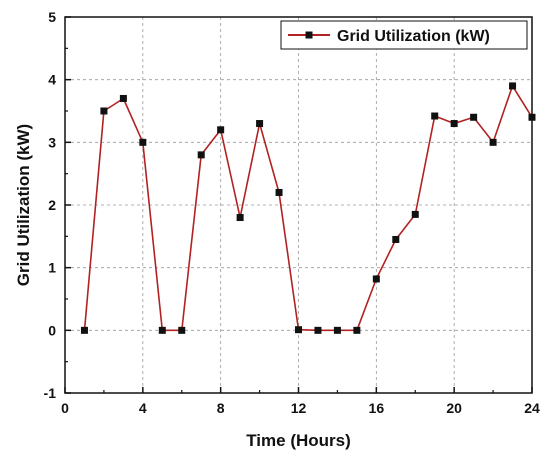 The width and height of the screenshot is (550, 461). What do you see at coordinates (454, 408) in the screenshot?
I see `x-tick-label: 20` at bounding box center [454, 408].